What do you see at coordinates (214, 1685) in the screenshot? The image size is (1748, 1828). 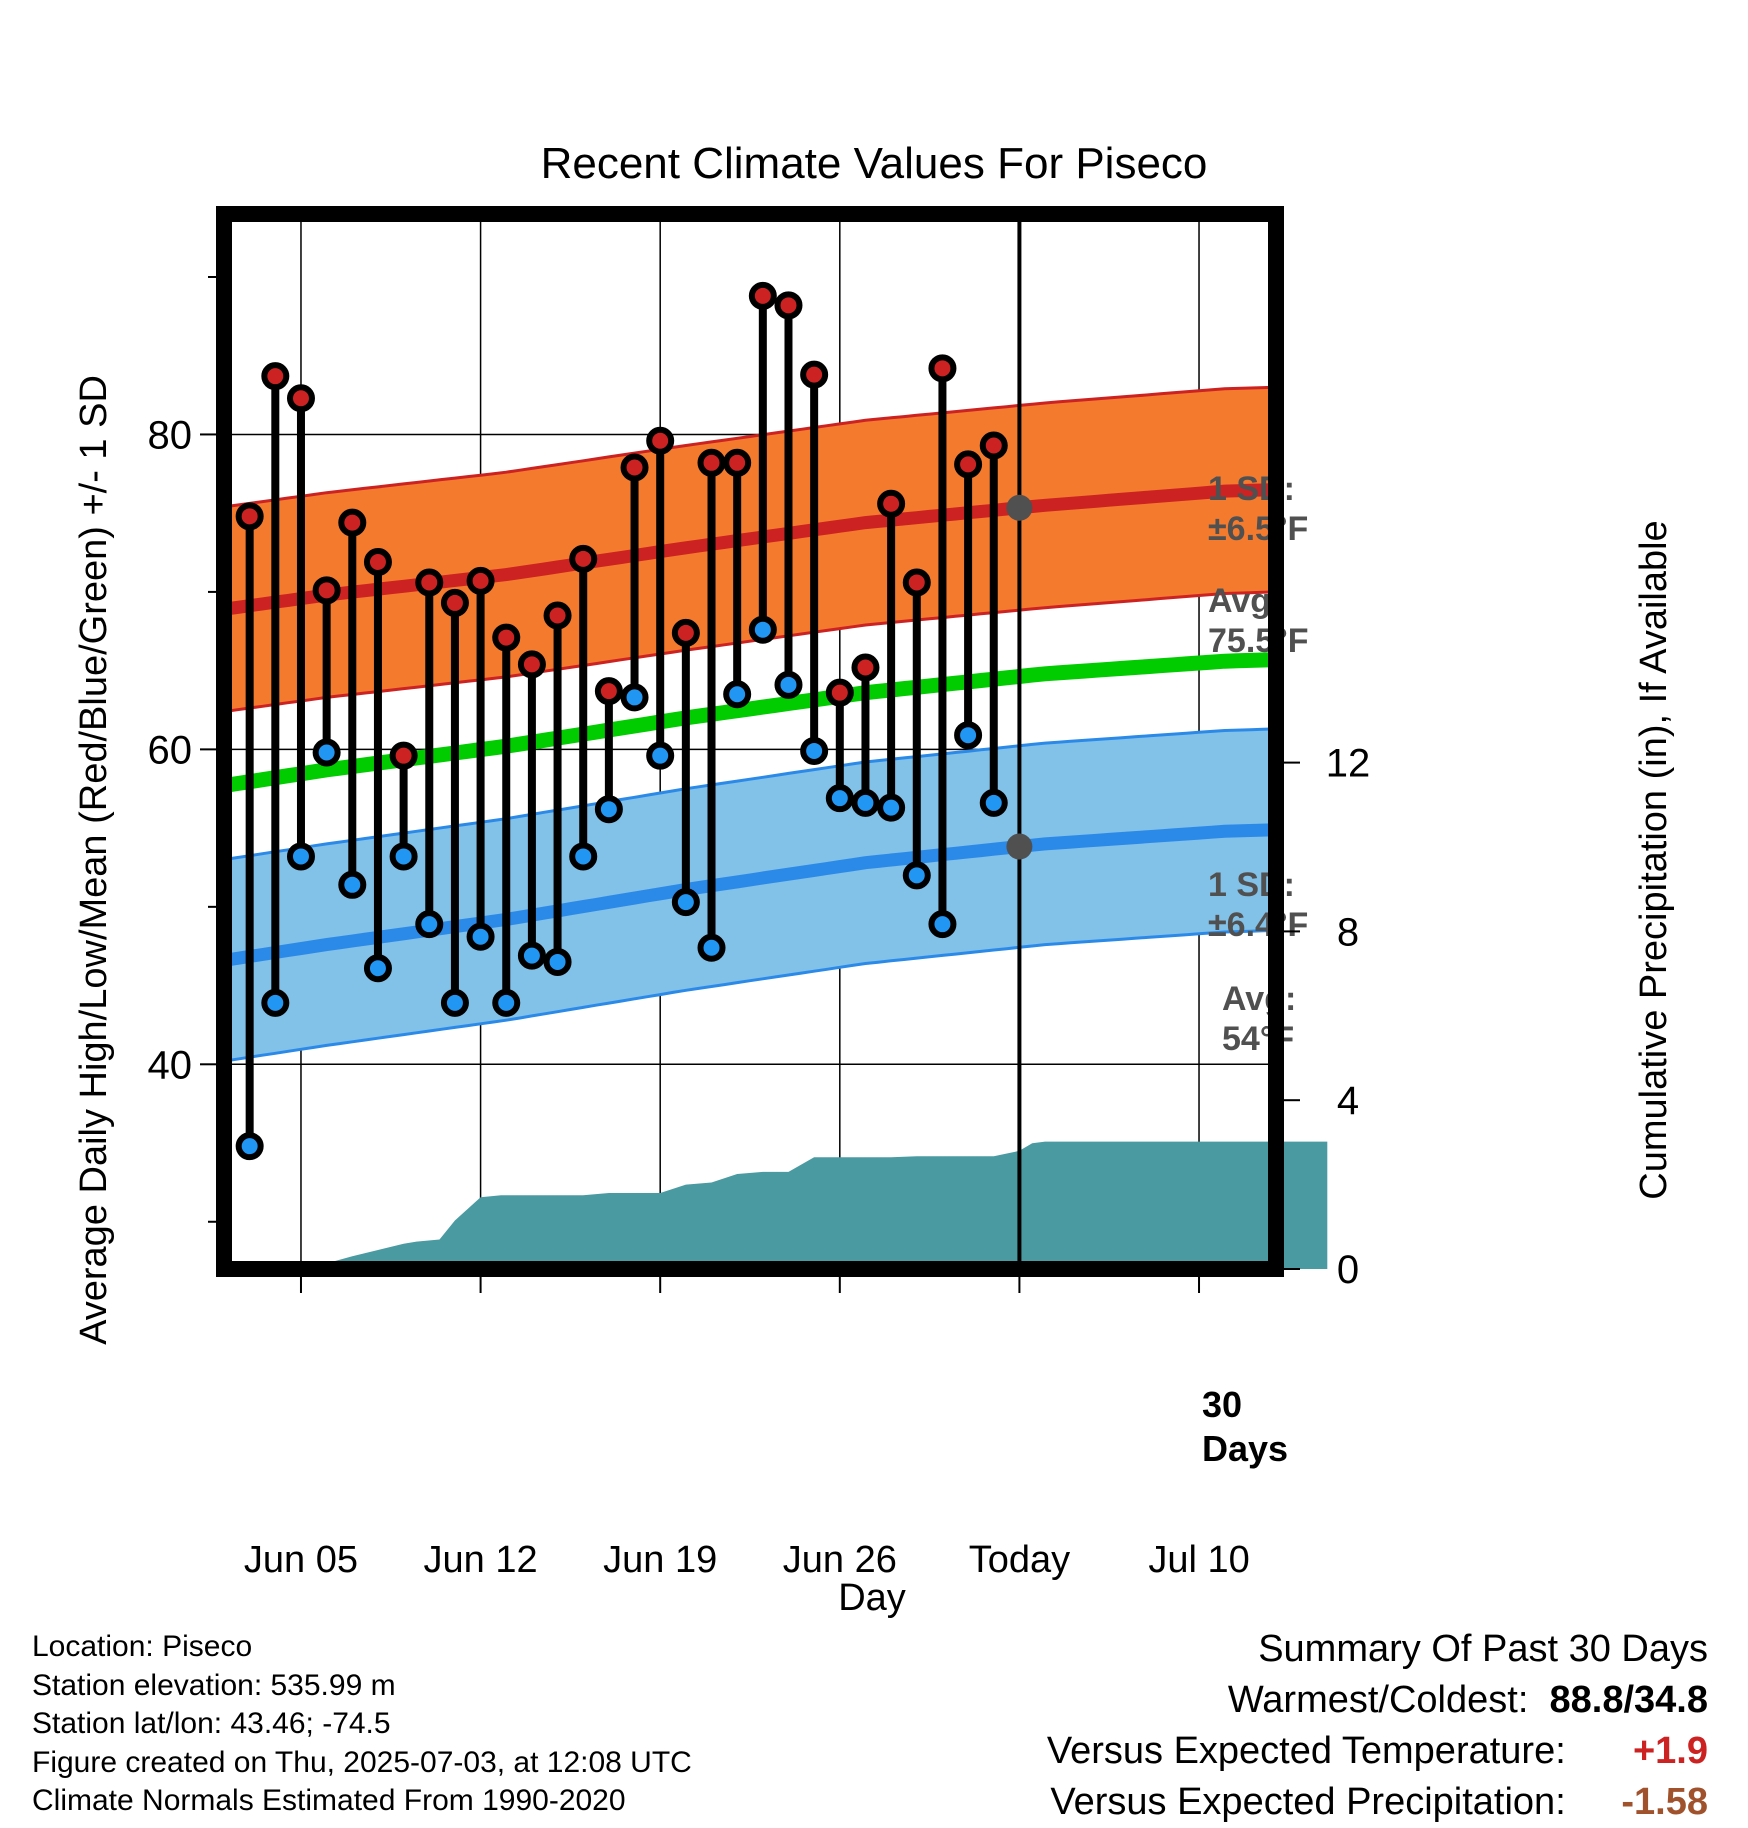 I see `elevation-text: Station elevation: 535.99 m` at bounding box center [214, 1685].